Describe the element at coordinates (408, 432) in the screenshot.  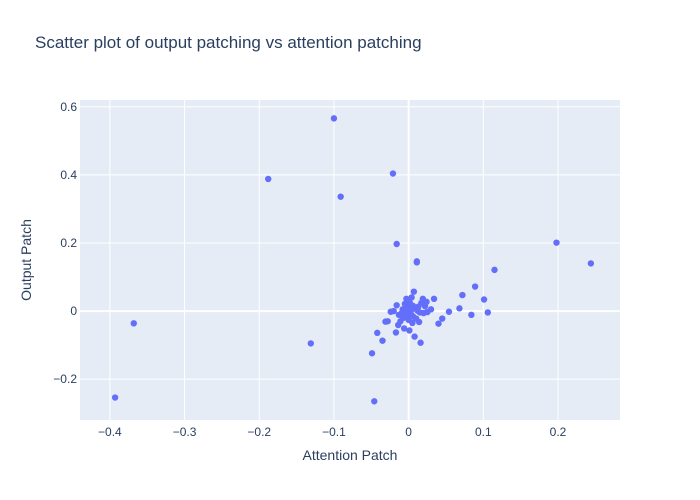
I see `x-tick-label: 0` at that location.